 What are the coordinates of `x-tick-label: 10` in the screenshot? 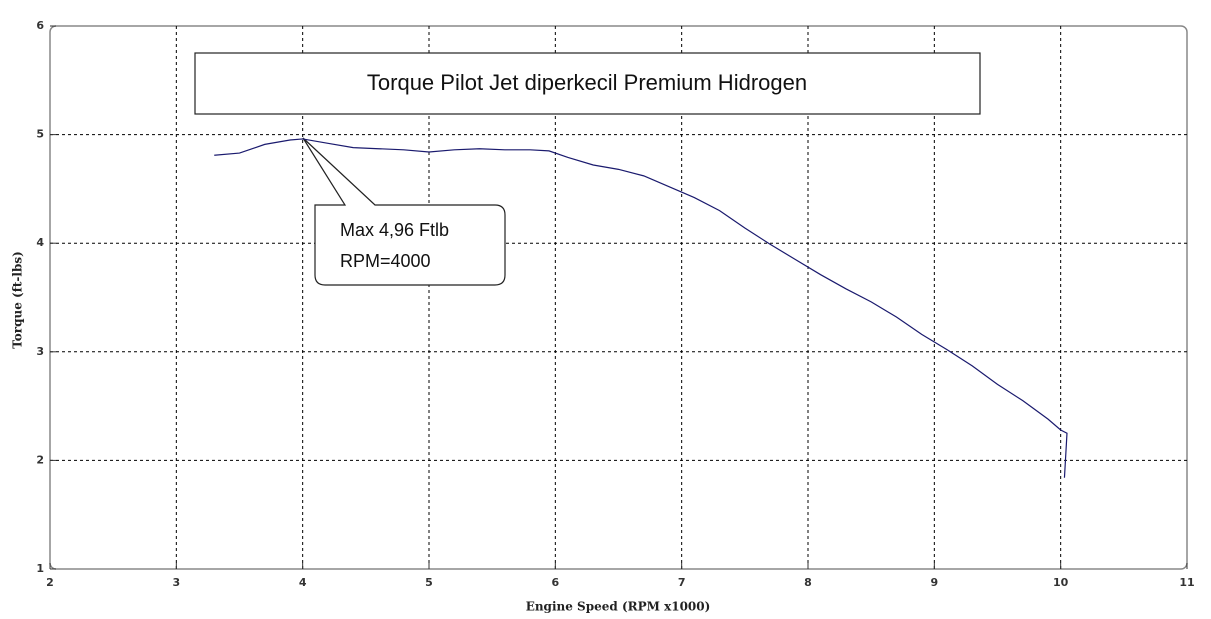 It's located at (1061, 582).